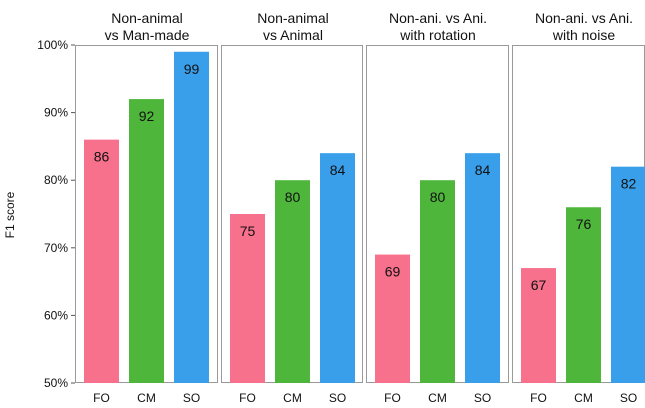 Image resolution: width=645 pixels, height=408 pixels. Describe the element at coordinates (248, 231) in the screenshot. I see `data-label: 75` at that location.